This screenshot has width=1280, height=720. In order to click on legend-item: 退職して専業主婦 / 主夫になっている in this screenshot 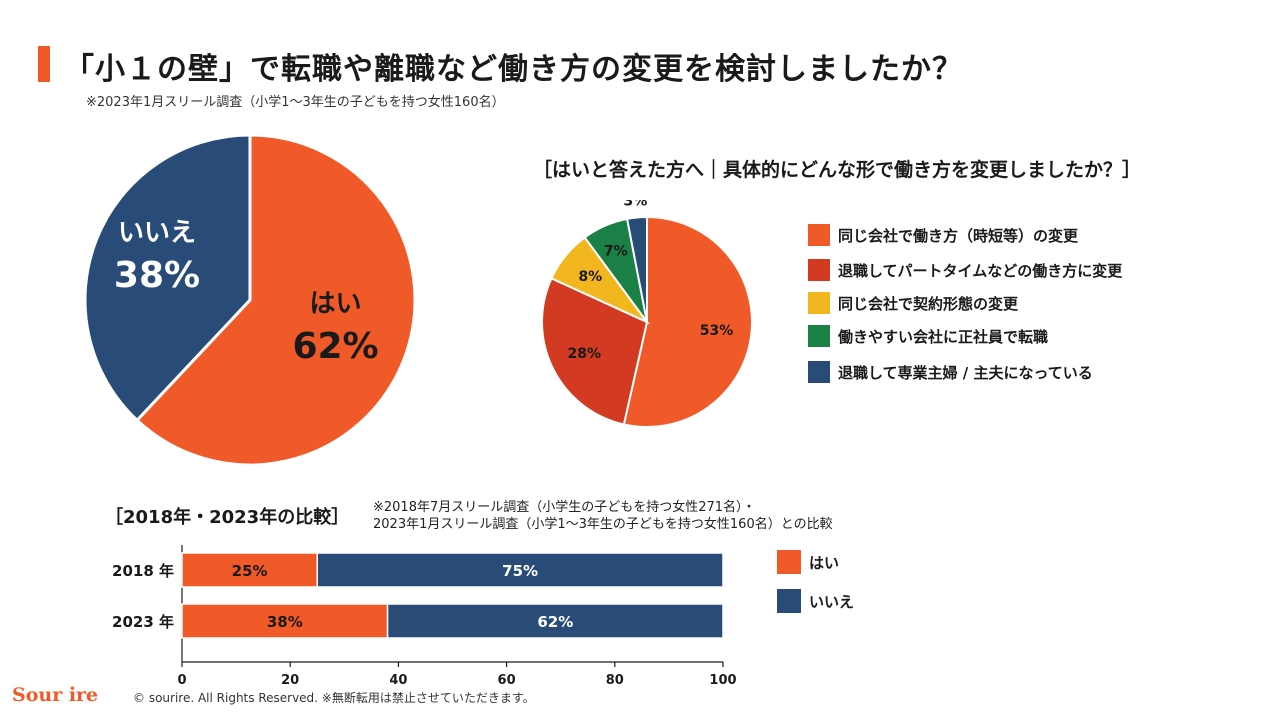, I will do `click(950, 372)`.